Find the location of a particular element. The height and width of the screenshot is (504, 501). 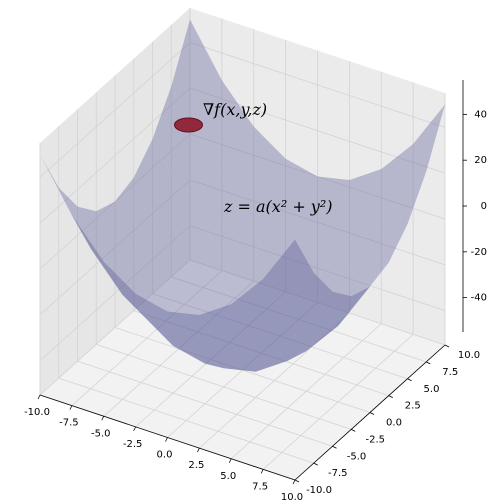

annotation: z = a(x² + y²) is located at coordinates (278, 206).